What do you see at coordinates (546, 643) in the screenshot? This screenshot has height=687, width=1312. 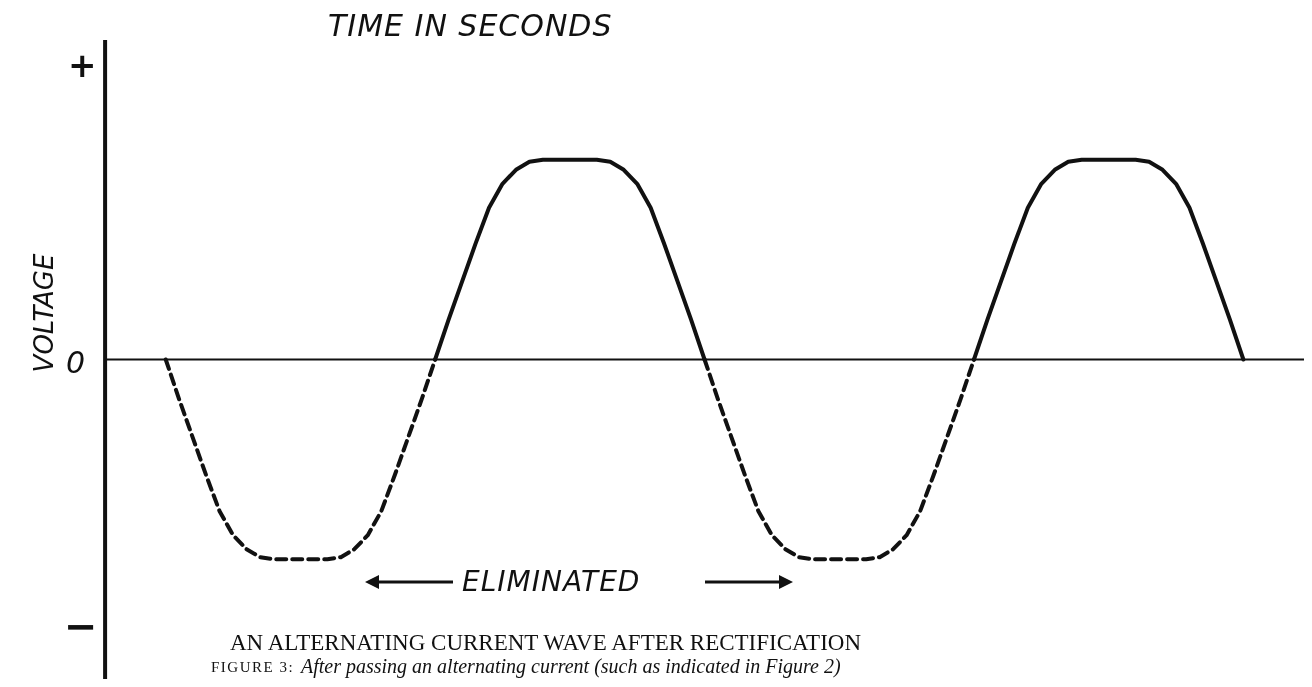 I see `text: AN ALTERNATING CURRENT WAVE AFTER RECTIFICATION` at bounding box center [546, 643].